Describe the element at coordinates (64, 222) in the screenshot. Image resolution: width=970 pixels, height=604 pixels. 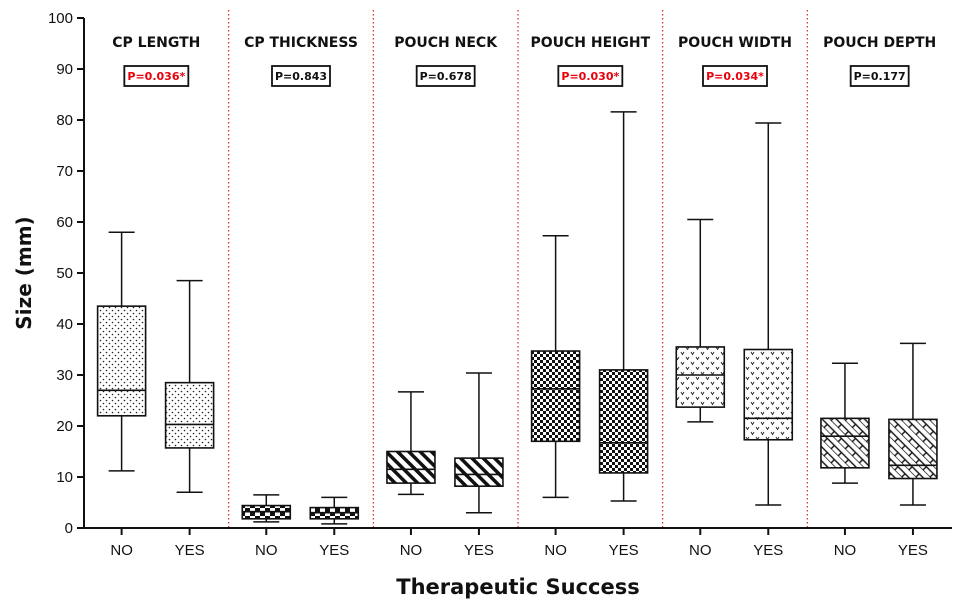
I see `y-tick-label: 60` at that location.